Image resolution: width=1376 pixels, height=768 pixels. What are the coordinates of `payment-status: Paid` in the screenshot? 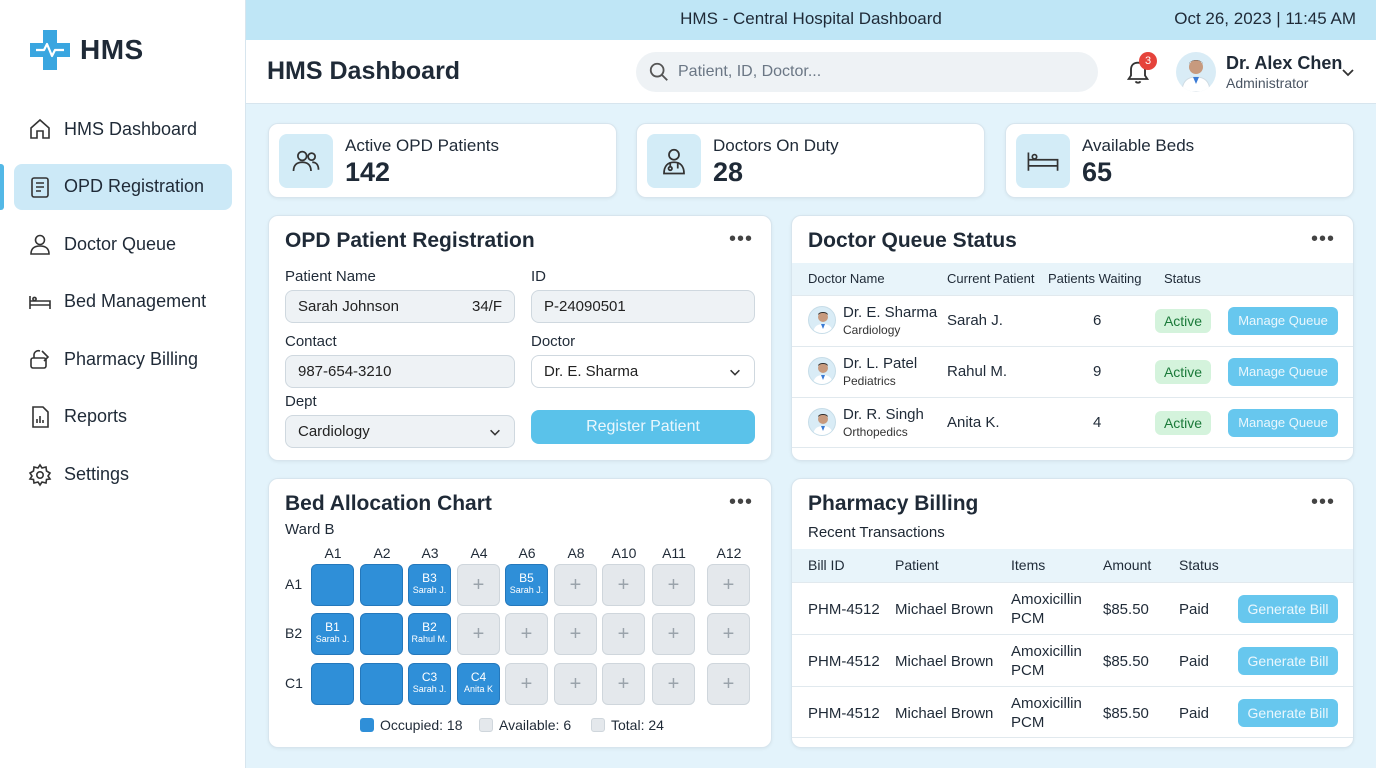 It's located at (1194, 609).